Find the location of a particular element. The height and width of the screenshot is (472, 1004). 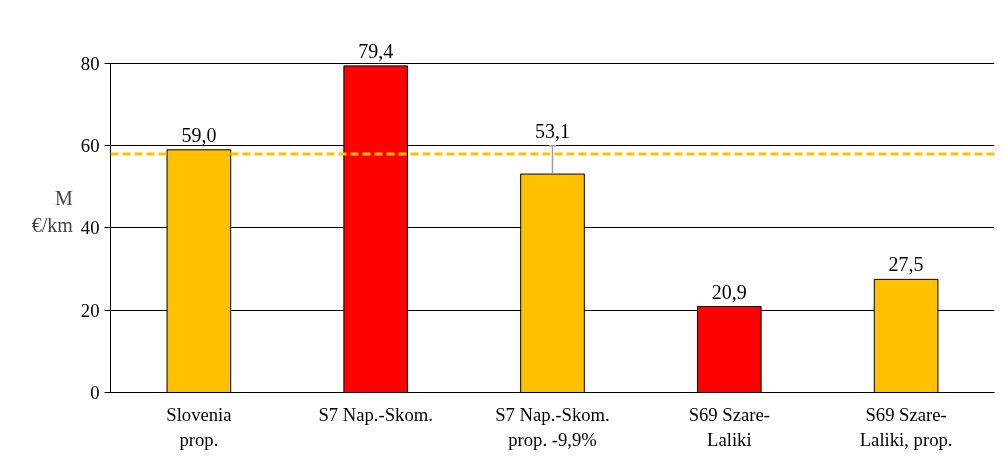

x-tick-label: Slovenia prop. is located at coordinates (199, 426).